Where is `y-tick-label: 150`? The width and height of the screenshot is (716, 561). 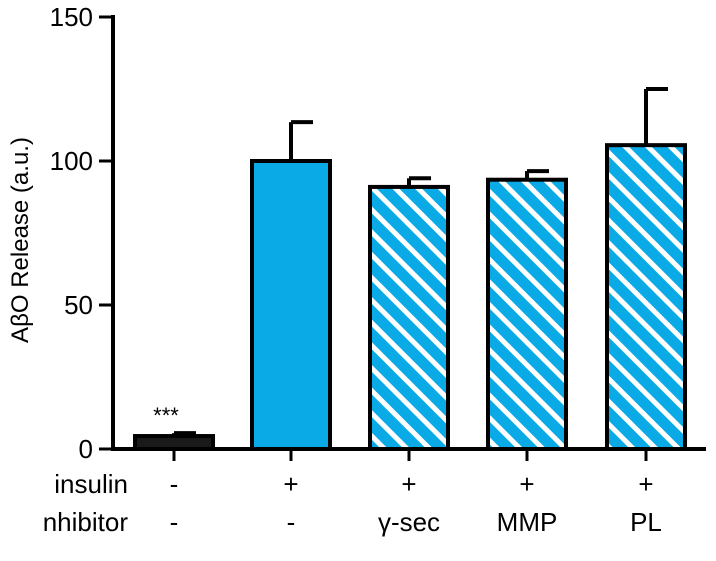
y-tick-label: 150 is located at coordinates (71, 17).